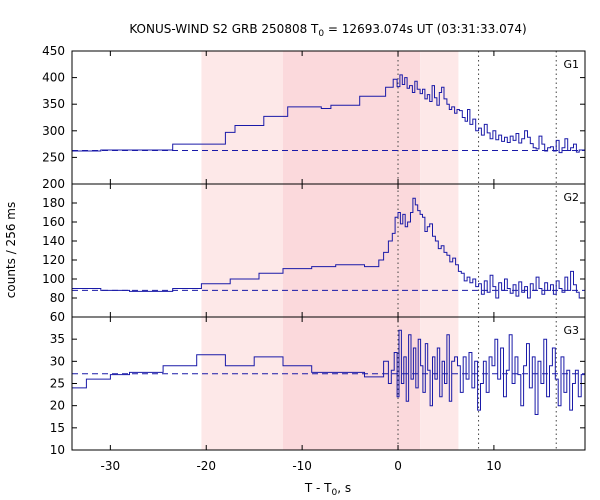 This screenshot has width=600, height=500. Describe the element at coordinates (53, 78) in the screenshot. I see `g1-y-tick-label: 400` at that location.